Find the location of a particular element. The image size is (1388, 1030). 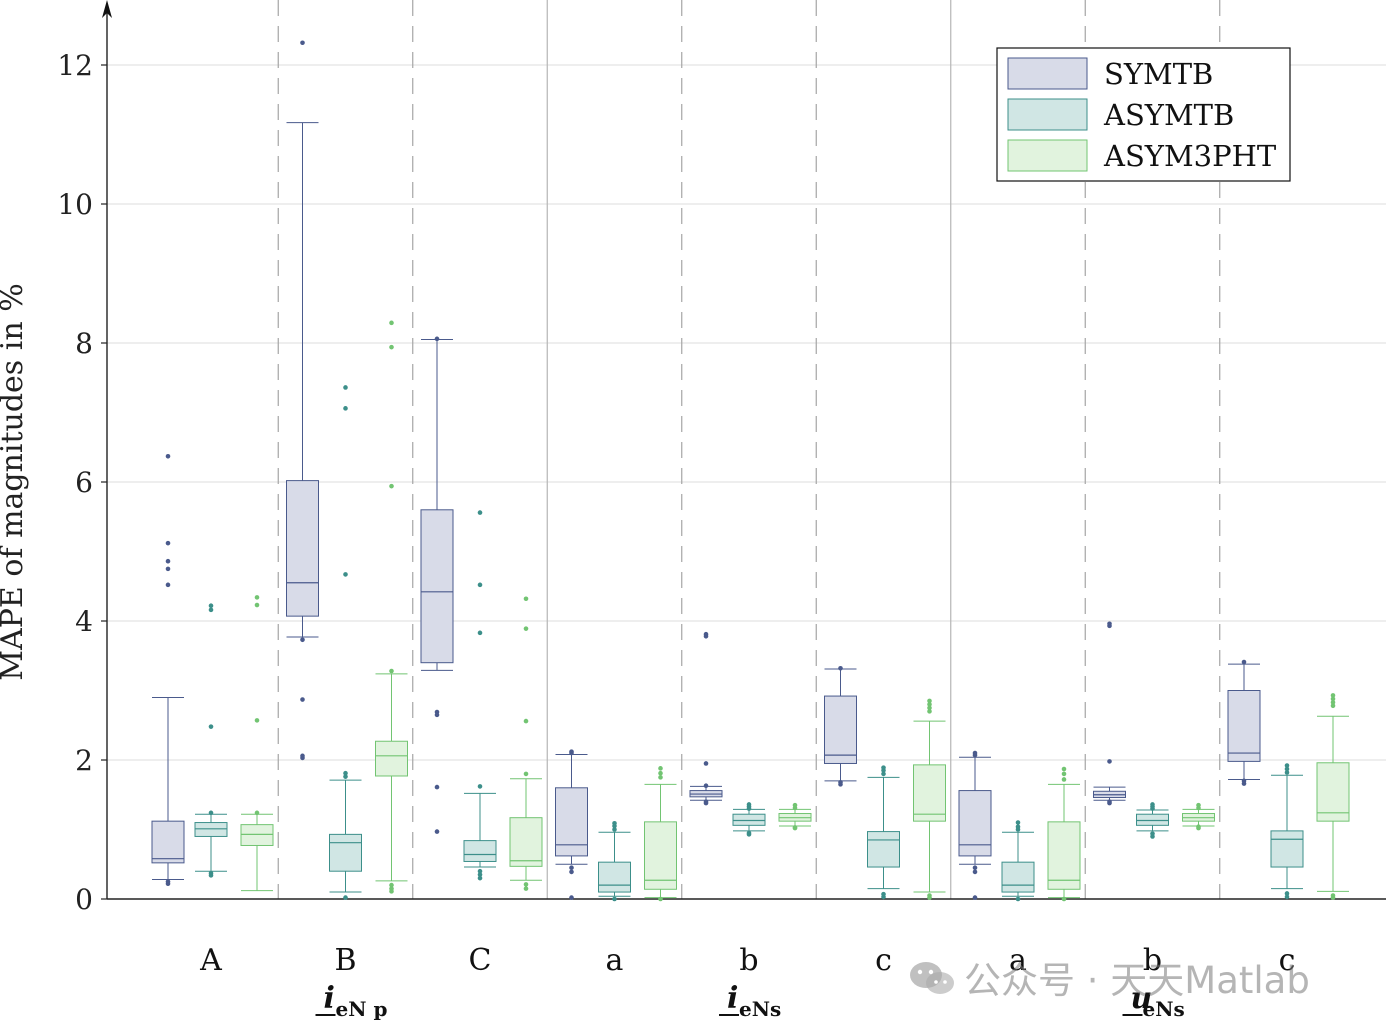

watermark-text: 公众号 · 天天Matlab is located at coordinates (1137, 980).